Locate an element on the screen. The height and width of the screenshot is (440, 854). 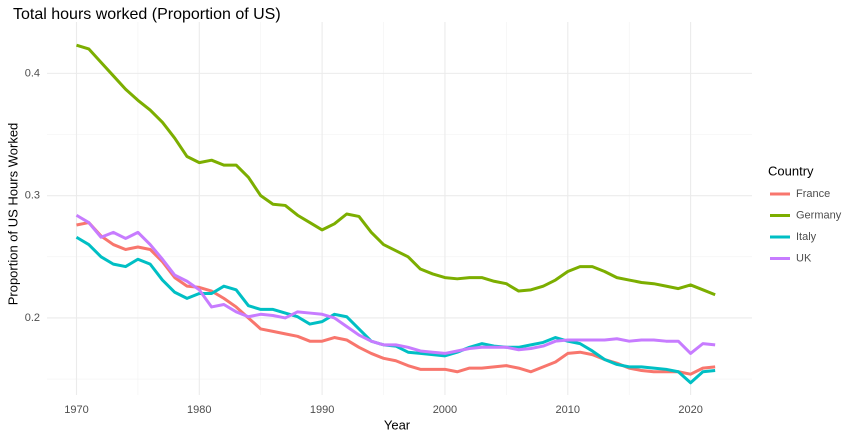
legend-label: France is located at coordinates (813, 194).